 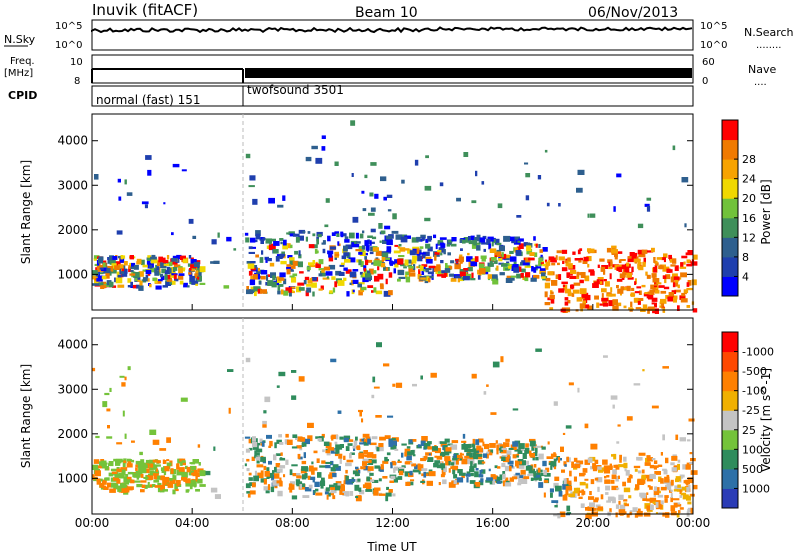 I want to click on colorbar-tick-label: 100, so click(x=752, y=449).